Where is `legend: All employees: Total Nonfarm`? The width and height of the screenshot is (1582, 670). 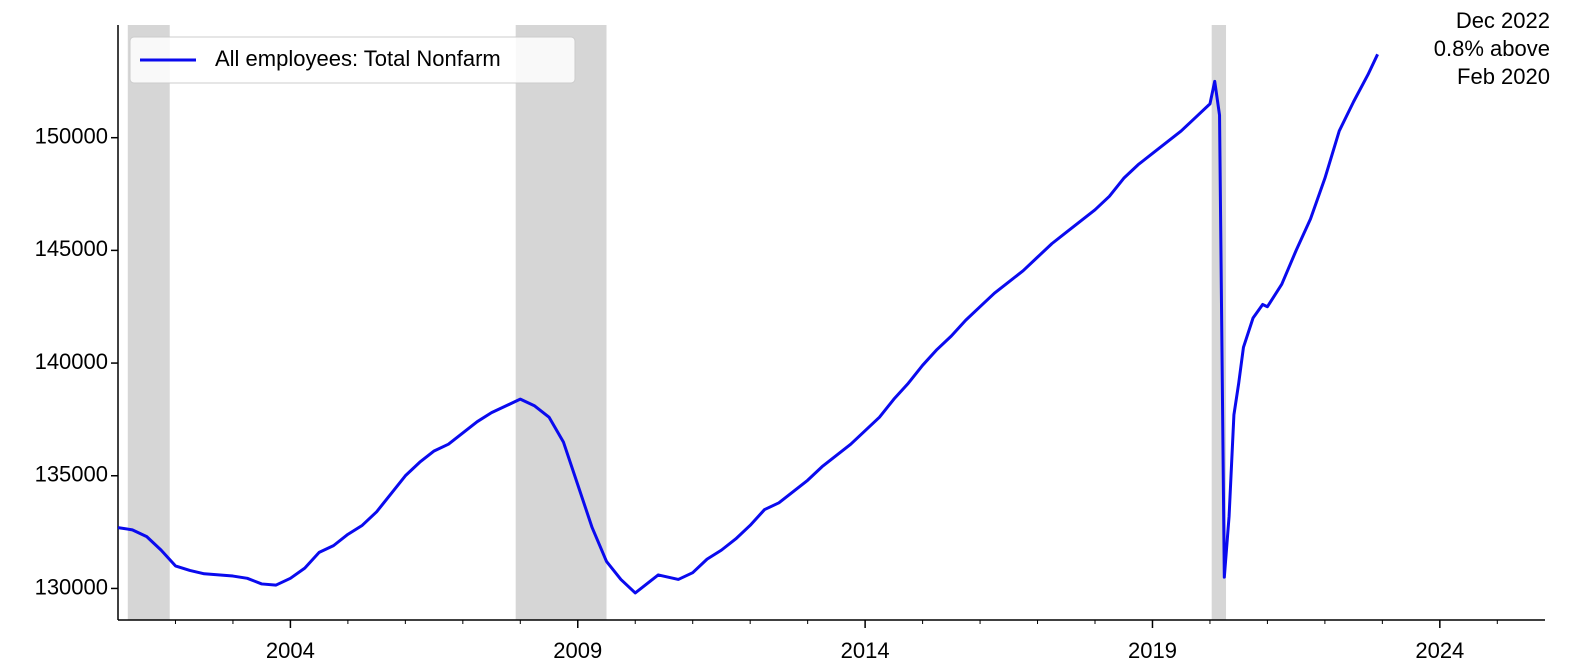 legend: All employees: Total Nonfarm is located at coordinates (352, 60).